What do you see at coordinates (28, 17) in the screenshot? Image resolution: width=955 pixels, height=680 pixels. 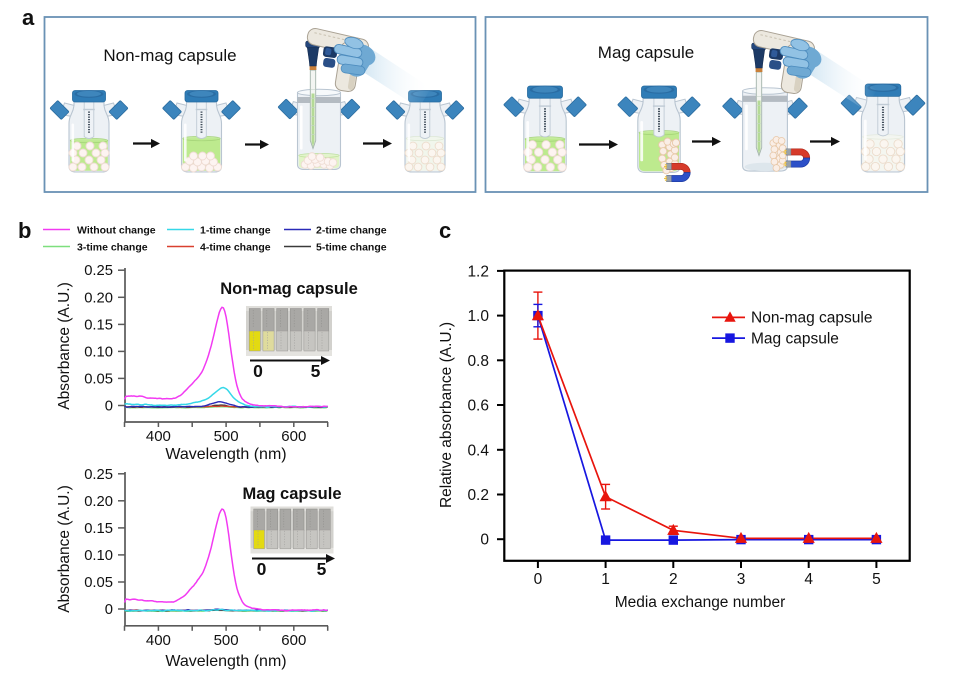 I see `svg-text: a` at bounding box center [28, 17].